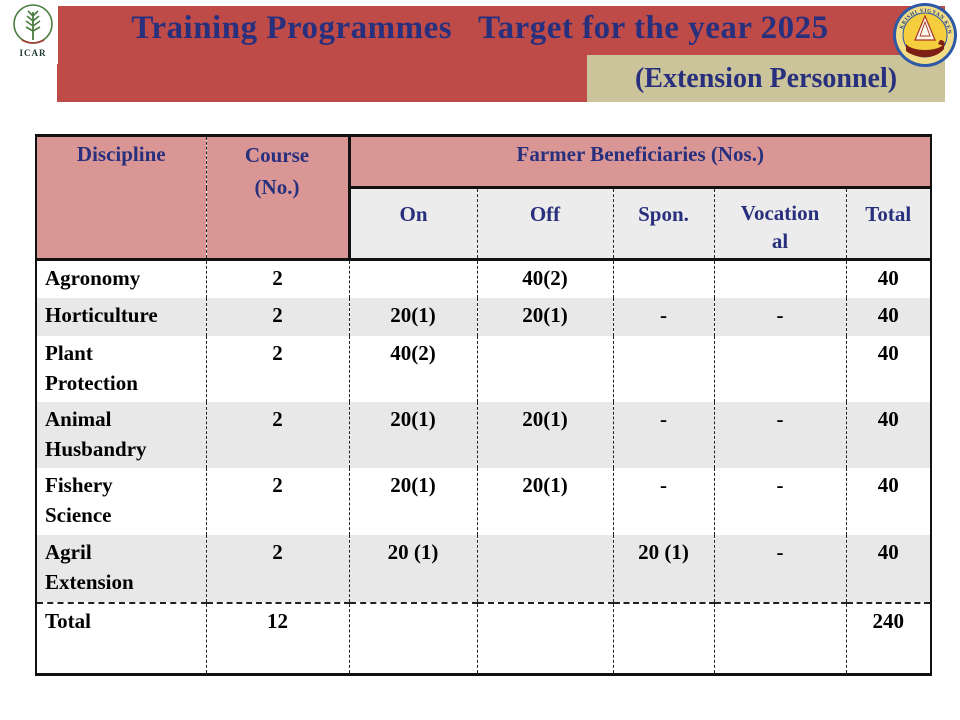 Image resolution: width=960 pixels, height=720 pixels. I want to click on cell-course-total: 12, so click(277, 638).